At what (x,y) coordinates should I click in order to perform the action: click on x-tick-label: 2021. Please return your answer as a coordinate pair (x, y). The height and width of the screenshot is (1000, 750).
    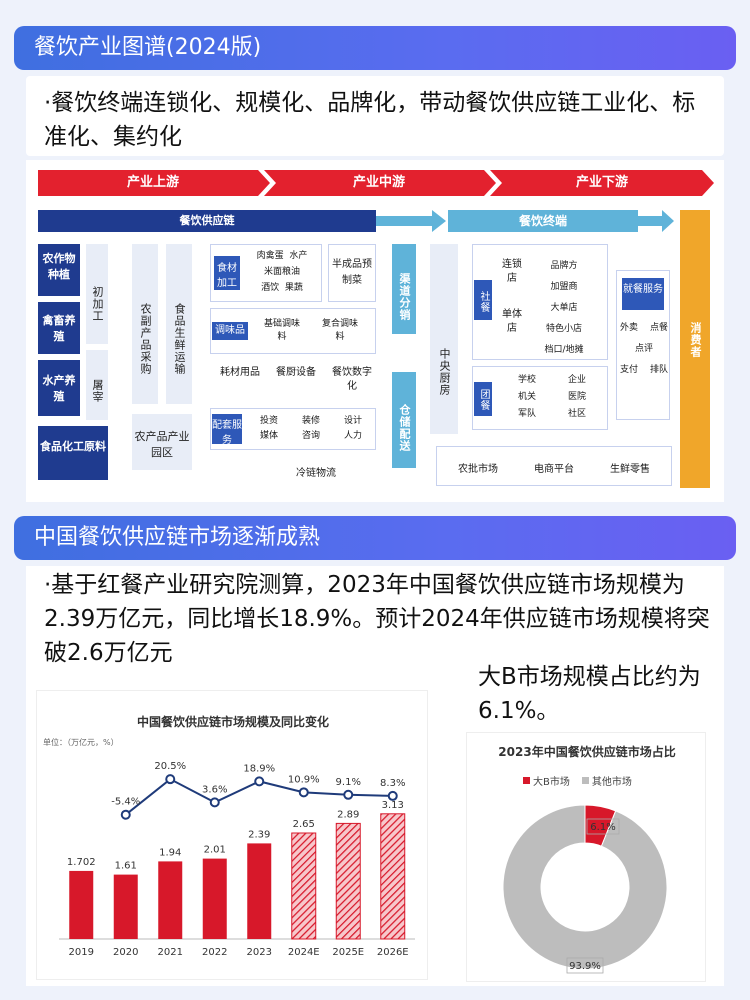
    Looking at the image, I should click on (170, 952).